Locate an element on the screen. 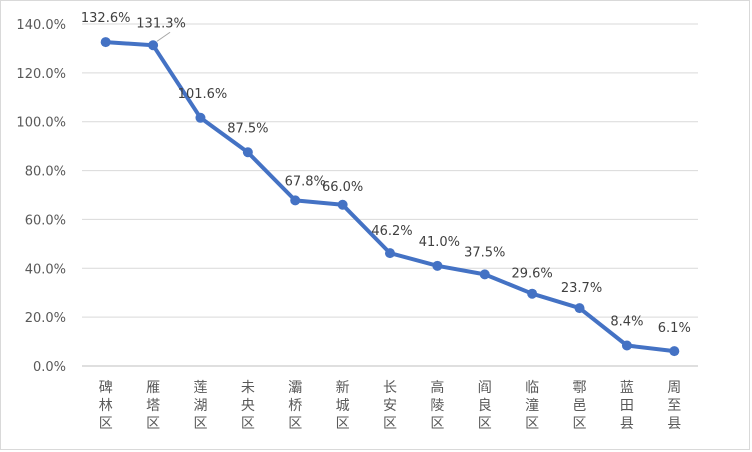 This screenshot has height=452, width=752. data-label: 46.2% is located at coordinates (391, 231).